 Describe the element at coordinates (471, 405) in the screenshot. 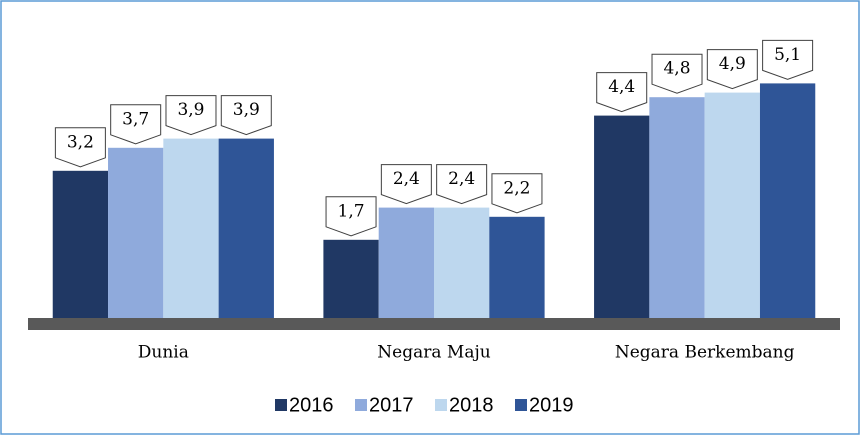

I see `legend-label: 2018` at that location.